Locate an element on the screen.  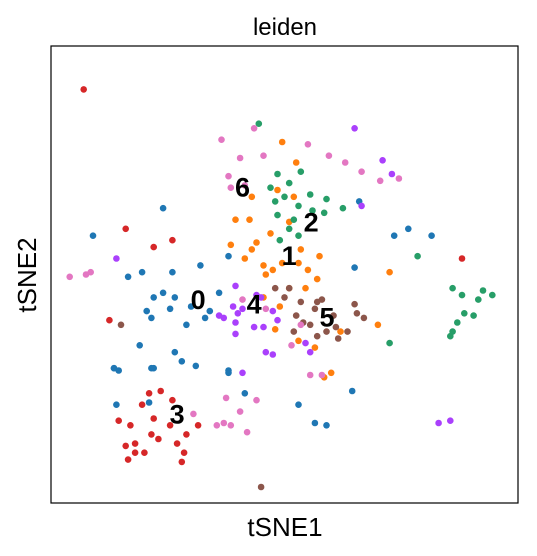
cluster-label-1: 1 is located at coordinates (289, 256).